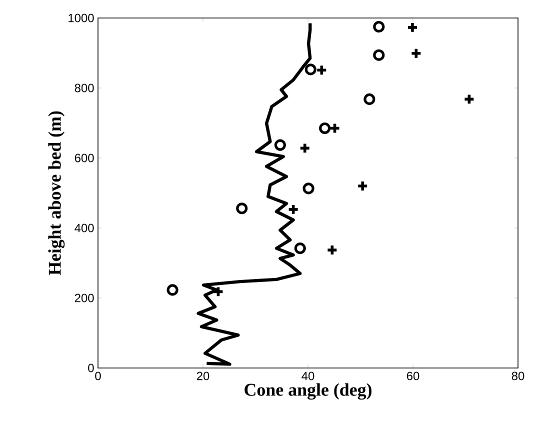 This screenshot has width=541, height=435. What do you see at coordinates (84, 228) in the screenshot?
I see `y-tick-label: 400` at bounding box center [84, 228].